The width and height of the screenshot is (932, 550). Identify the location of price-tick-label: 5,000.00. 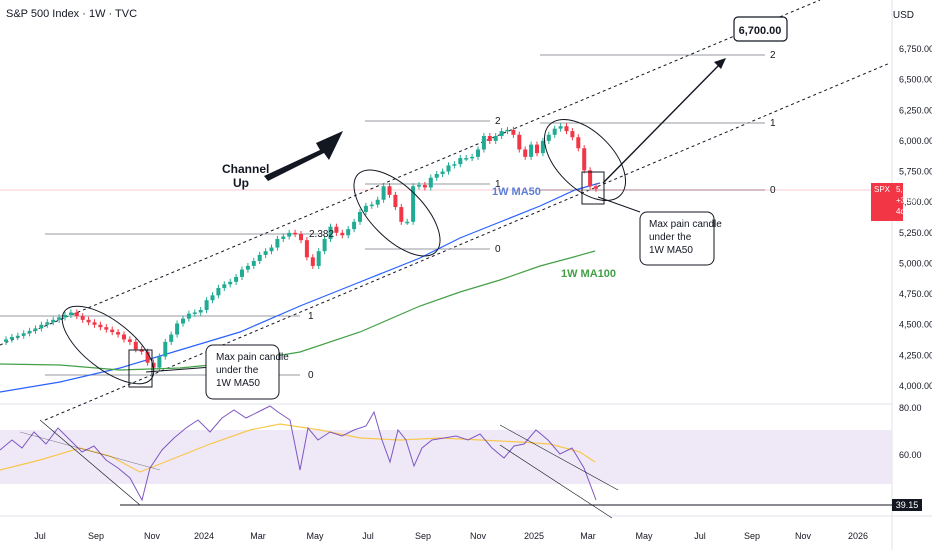
(915, 263).